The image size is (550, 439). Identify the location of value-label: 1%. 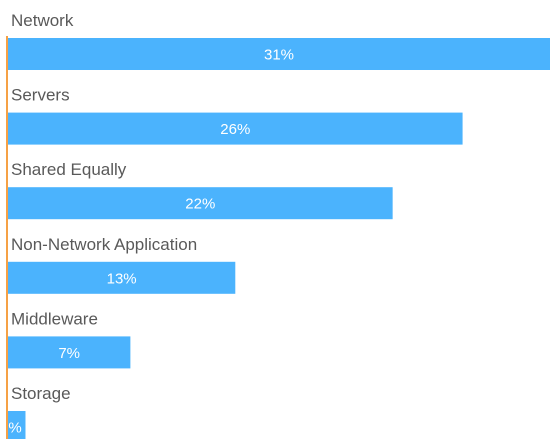
(11, 428).